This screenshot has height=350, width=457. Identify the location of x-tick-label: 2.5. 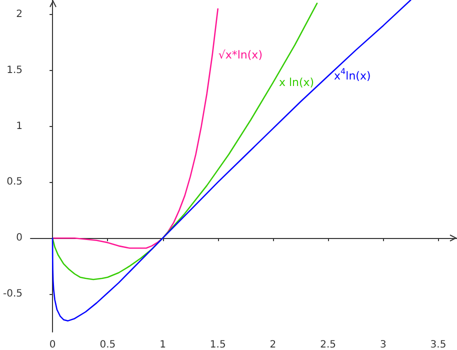
(328, 345).